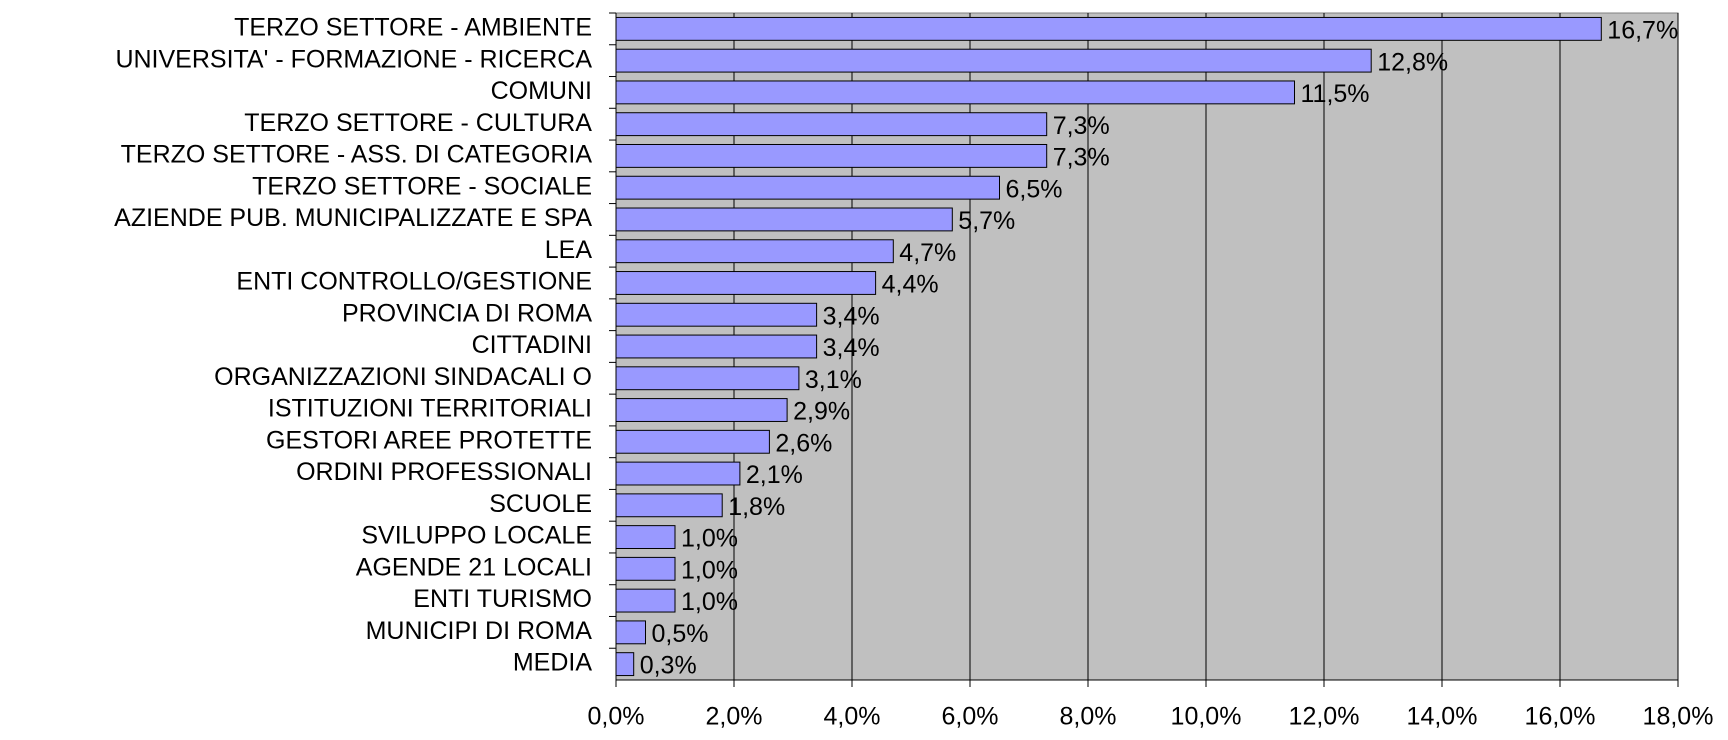 This screenshot has height=740, width=1728. Describe the element at coordinates (1335, 94) in the screenshot. I see `data-label: 11,5%` at that location.